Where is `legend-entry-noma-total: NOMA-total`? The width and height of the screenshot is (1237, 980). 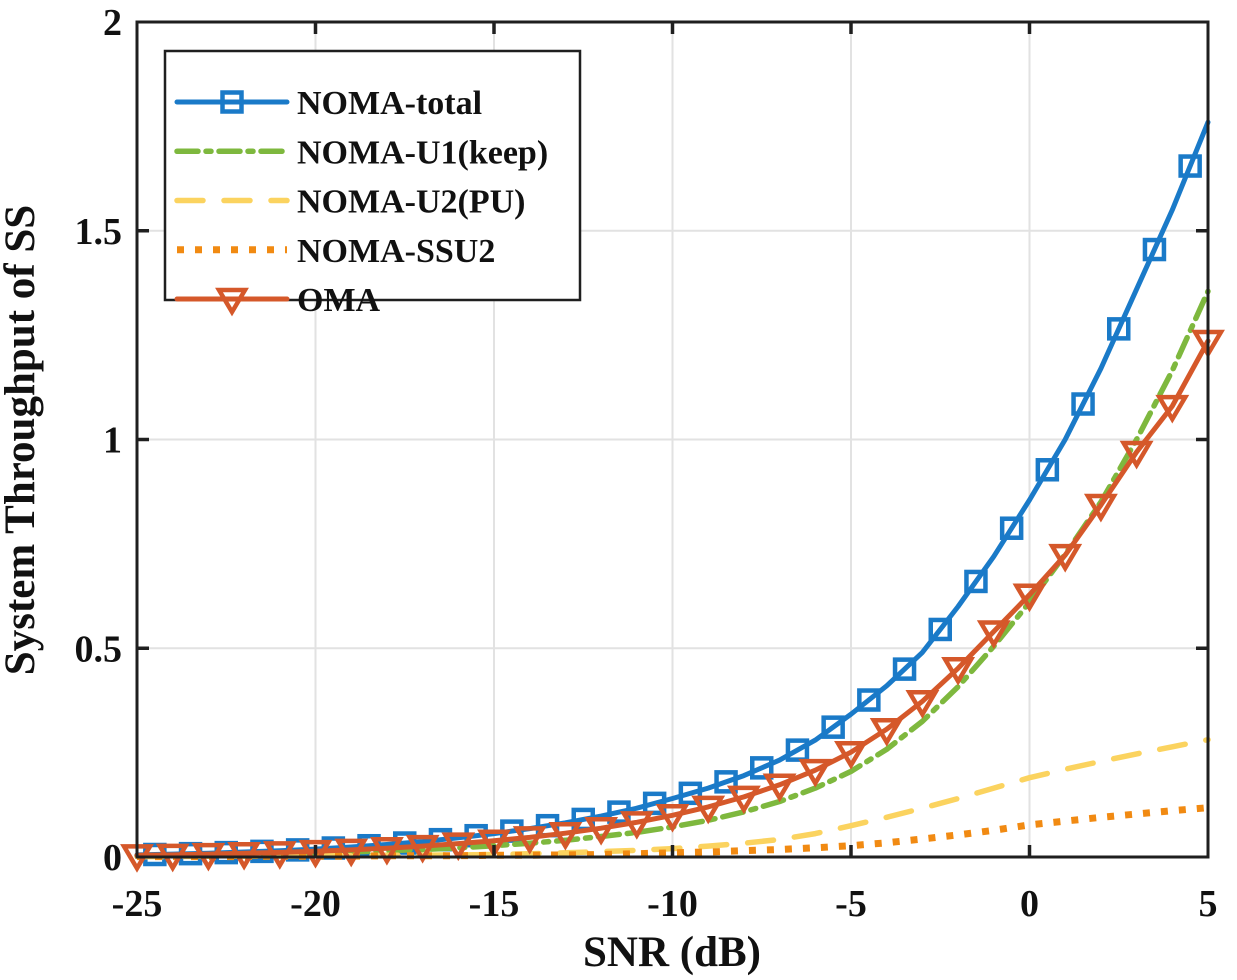
legend-entry-noma-total: NOMA-total is located at coordinates (328, 103).